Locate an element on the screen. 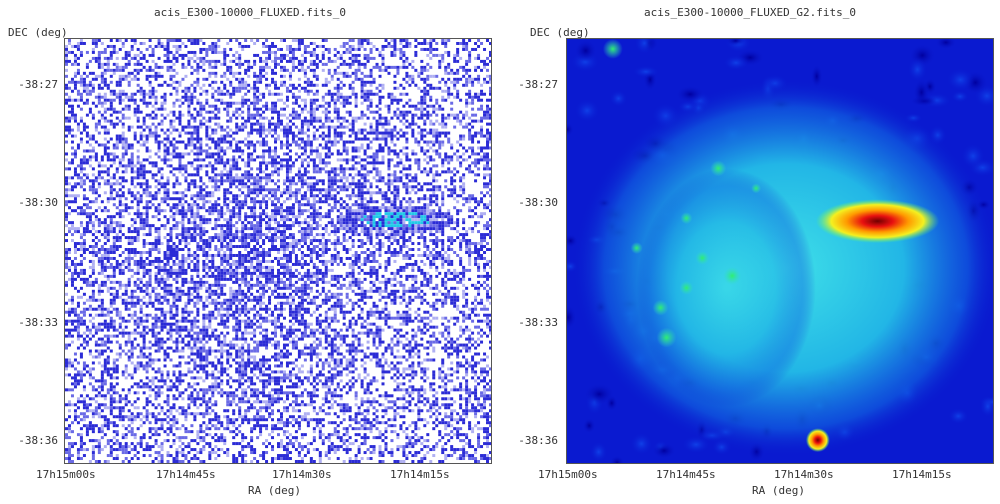 Image resolution: width=1000 pixels, height=504 pixels. right-x-tick: 17h15m00s is located at coordinates (568, 474).